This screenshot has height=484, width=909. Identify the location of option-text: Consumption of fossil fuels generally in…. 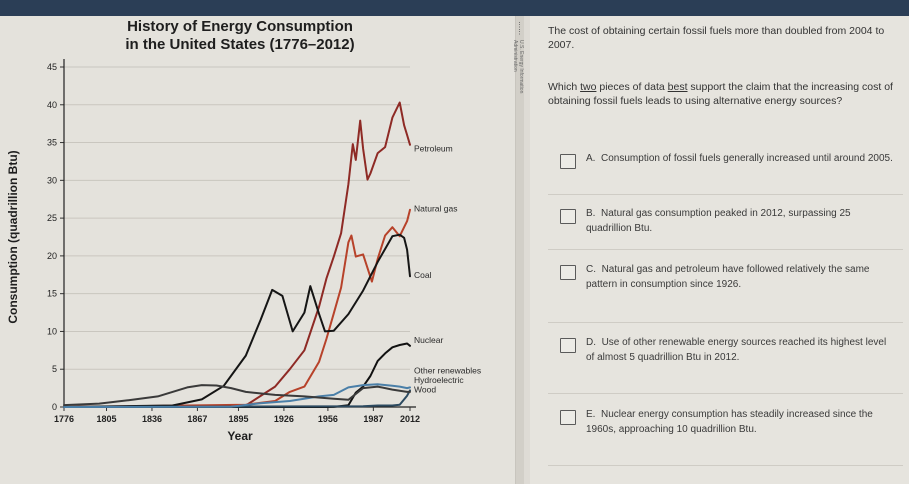
(747, 158).